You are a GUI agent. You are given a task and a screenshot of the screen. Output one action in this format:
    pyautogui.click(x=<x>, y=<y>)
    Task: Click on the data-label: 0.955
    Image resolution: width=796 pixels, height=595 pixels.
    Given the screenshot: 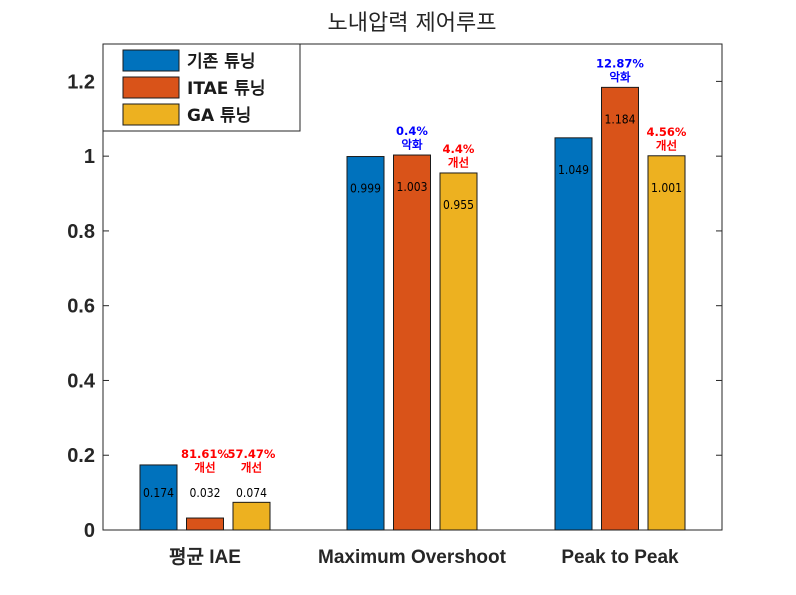 What is the action you would take?
    pyautogui.click(x=458, y=205)
    